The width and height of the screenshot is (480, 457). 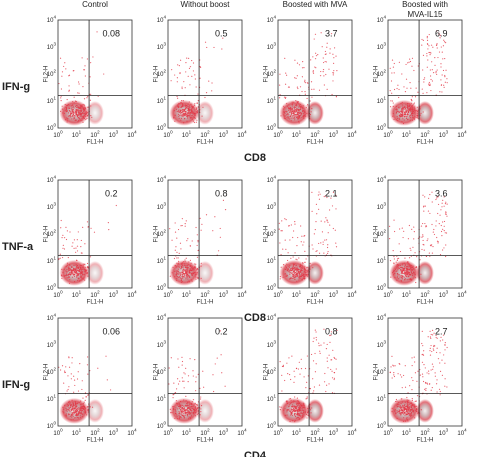 I want to click on tick-label: 10², so click(x=162, y=73).